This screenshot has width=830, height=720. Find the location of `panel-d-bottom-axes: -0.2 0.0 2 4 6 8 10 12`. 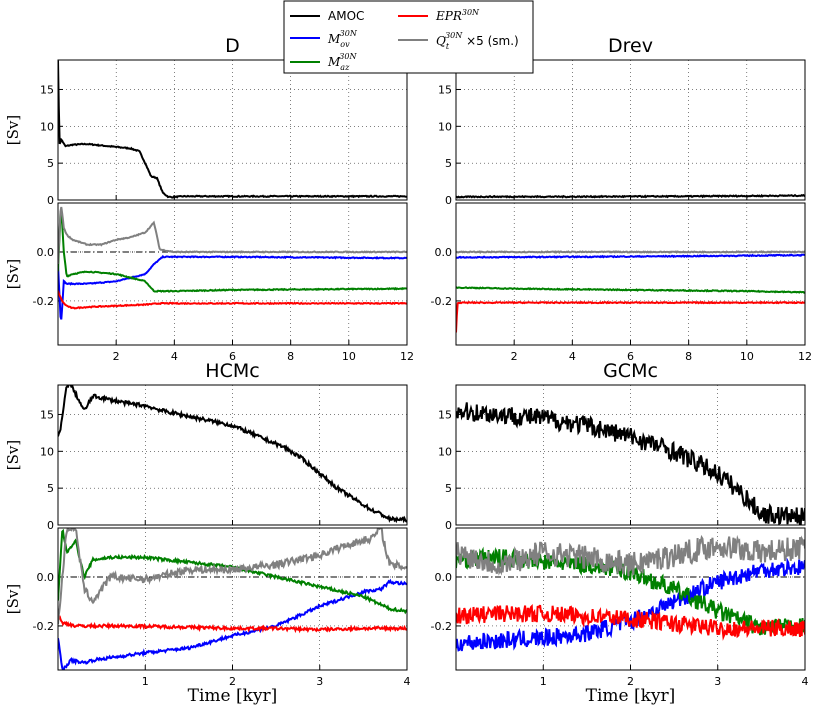

panel-d-bottom-axes: -0.2 0.0 2 4 6 8 10 12 is located at coordinates (223, 282).